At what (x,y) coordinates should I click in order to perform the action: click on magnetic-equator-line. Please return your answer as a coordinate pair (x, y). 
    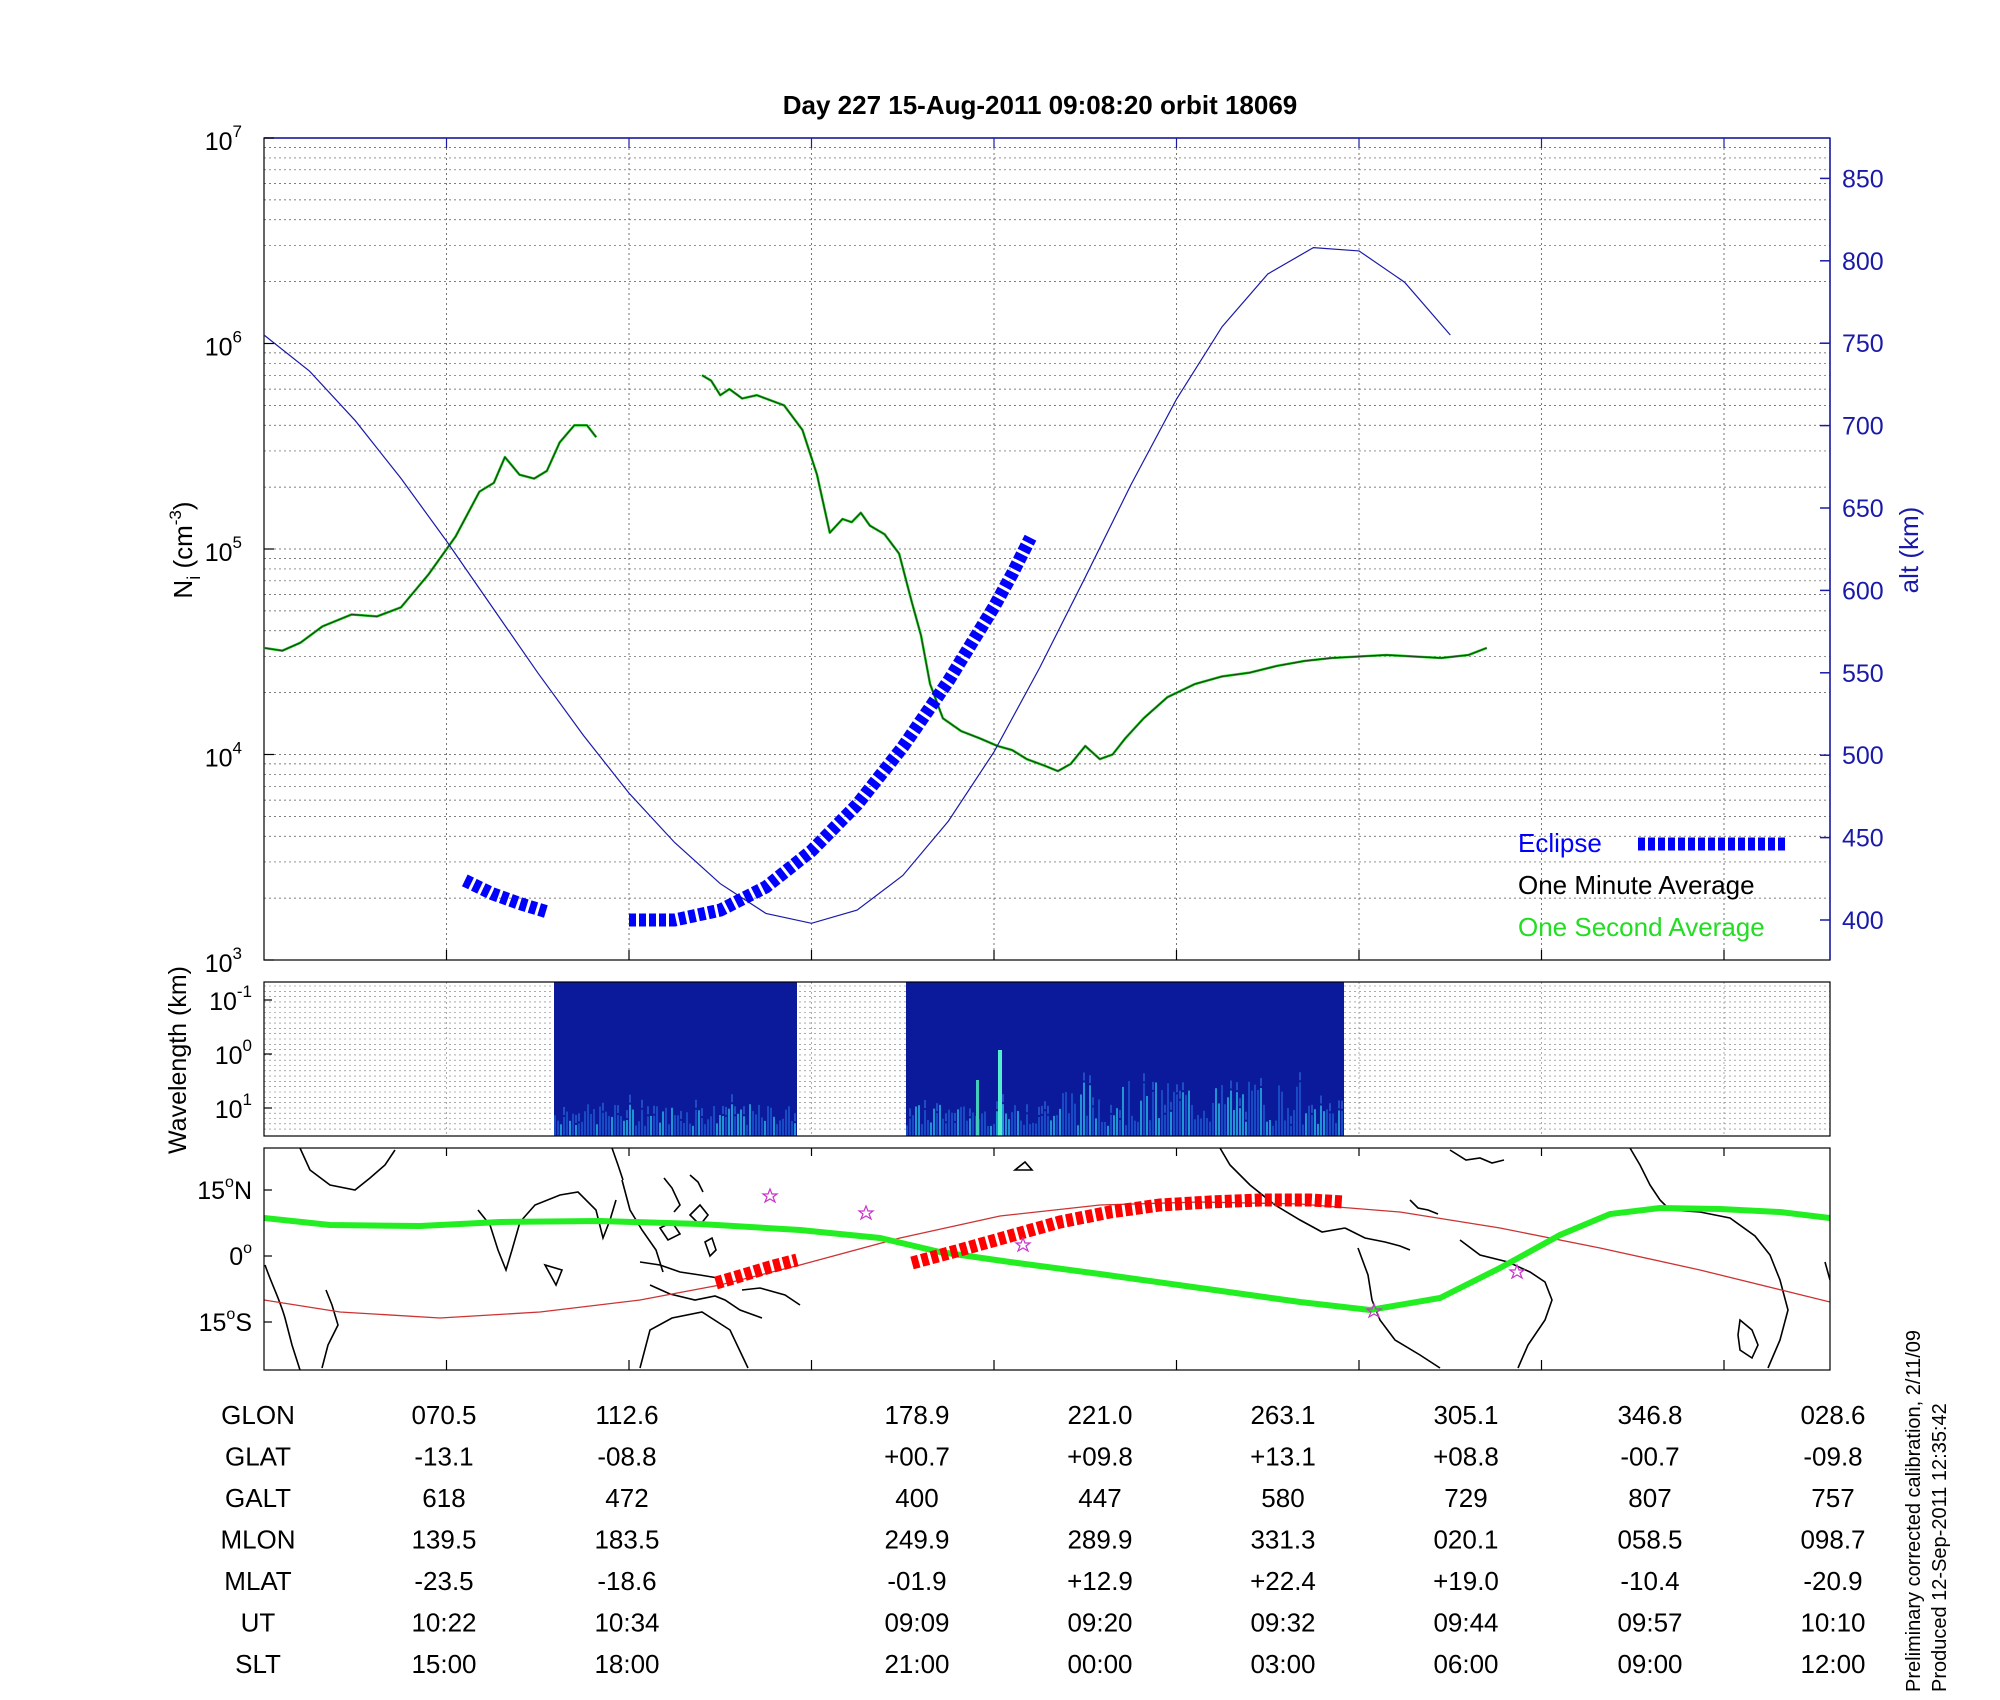
    Looking at the image, I should click on (1047, 1260).